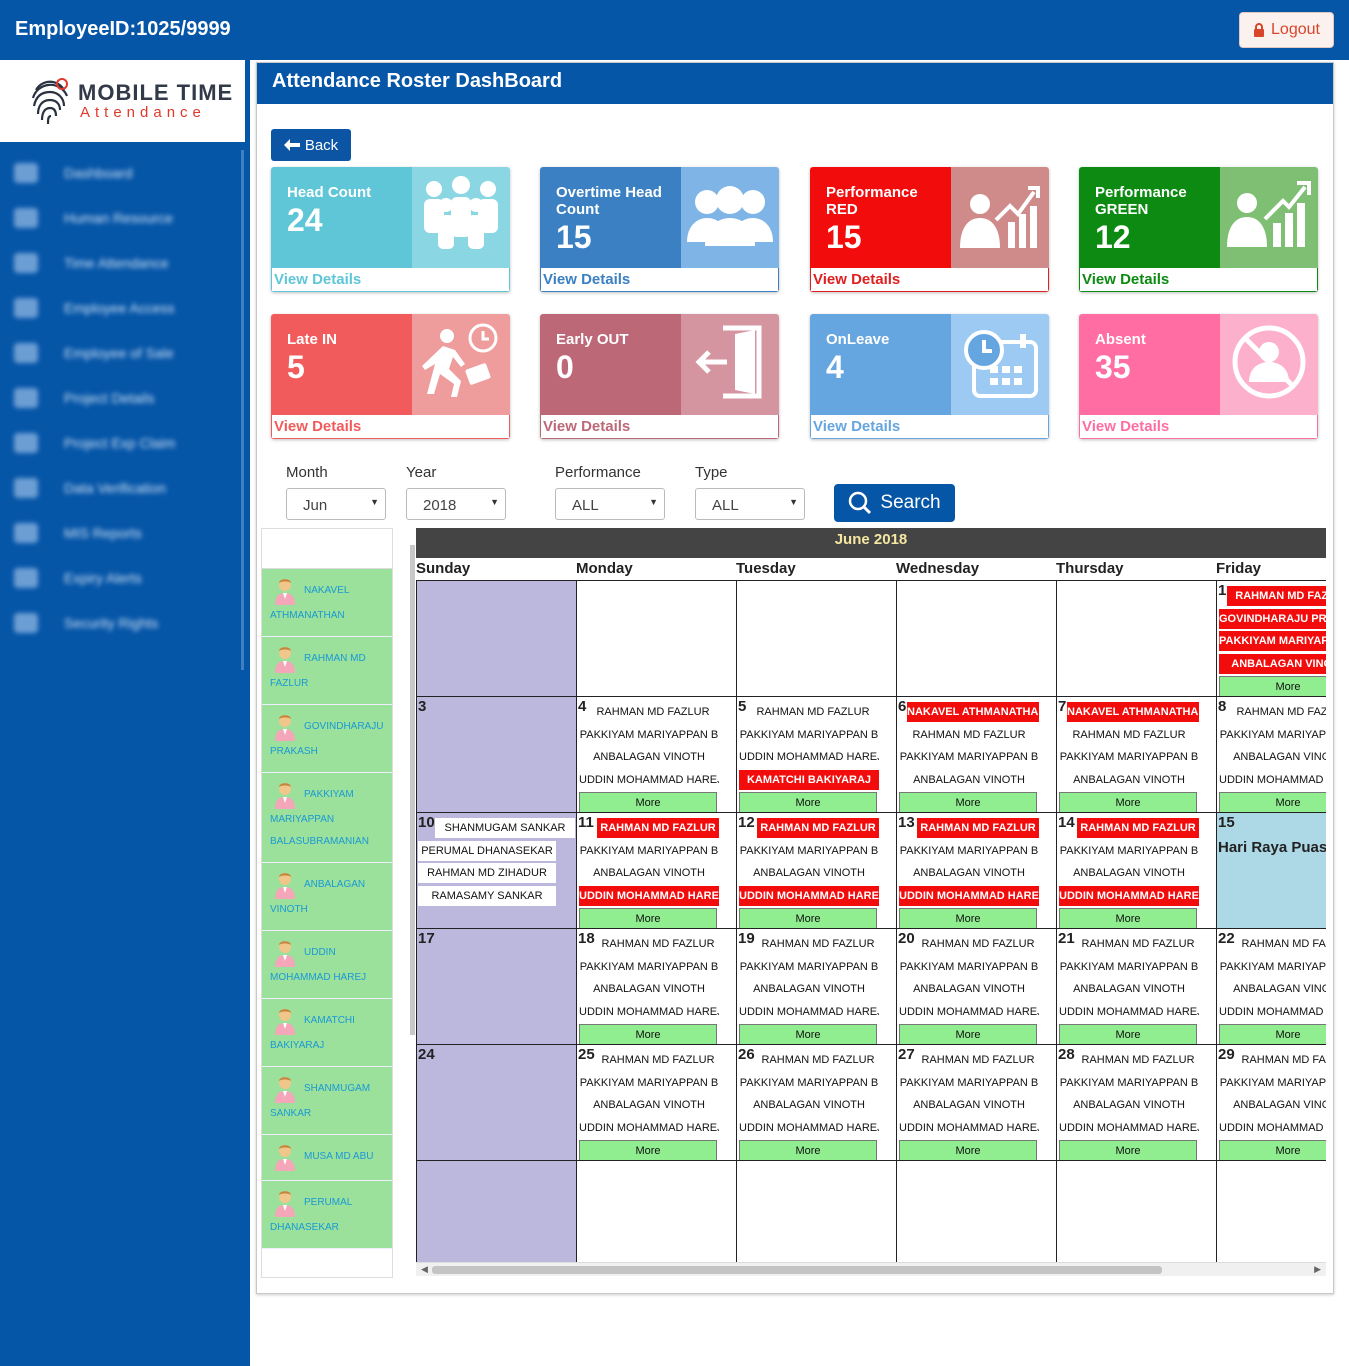 Image resolution: width=1349 pixels, height=1366 pixels. I want to click on performance-select: ALL ▼, so click(610, 504).